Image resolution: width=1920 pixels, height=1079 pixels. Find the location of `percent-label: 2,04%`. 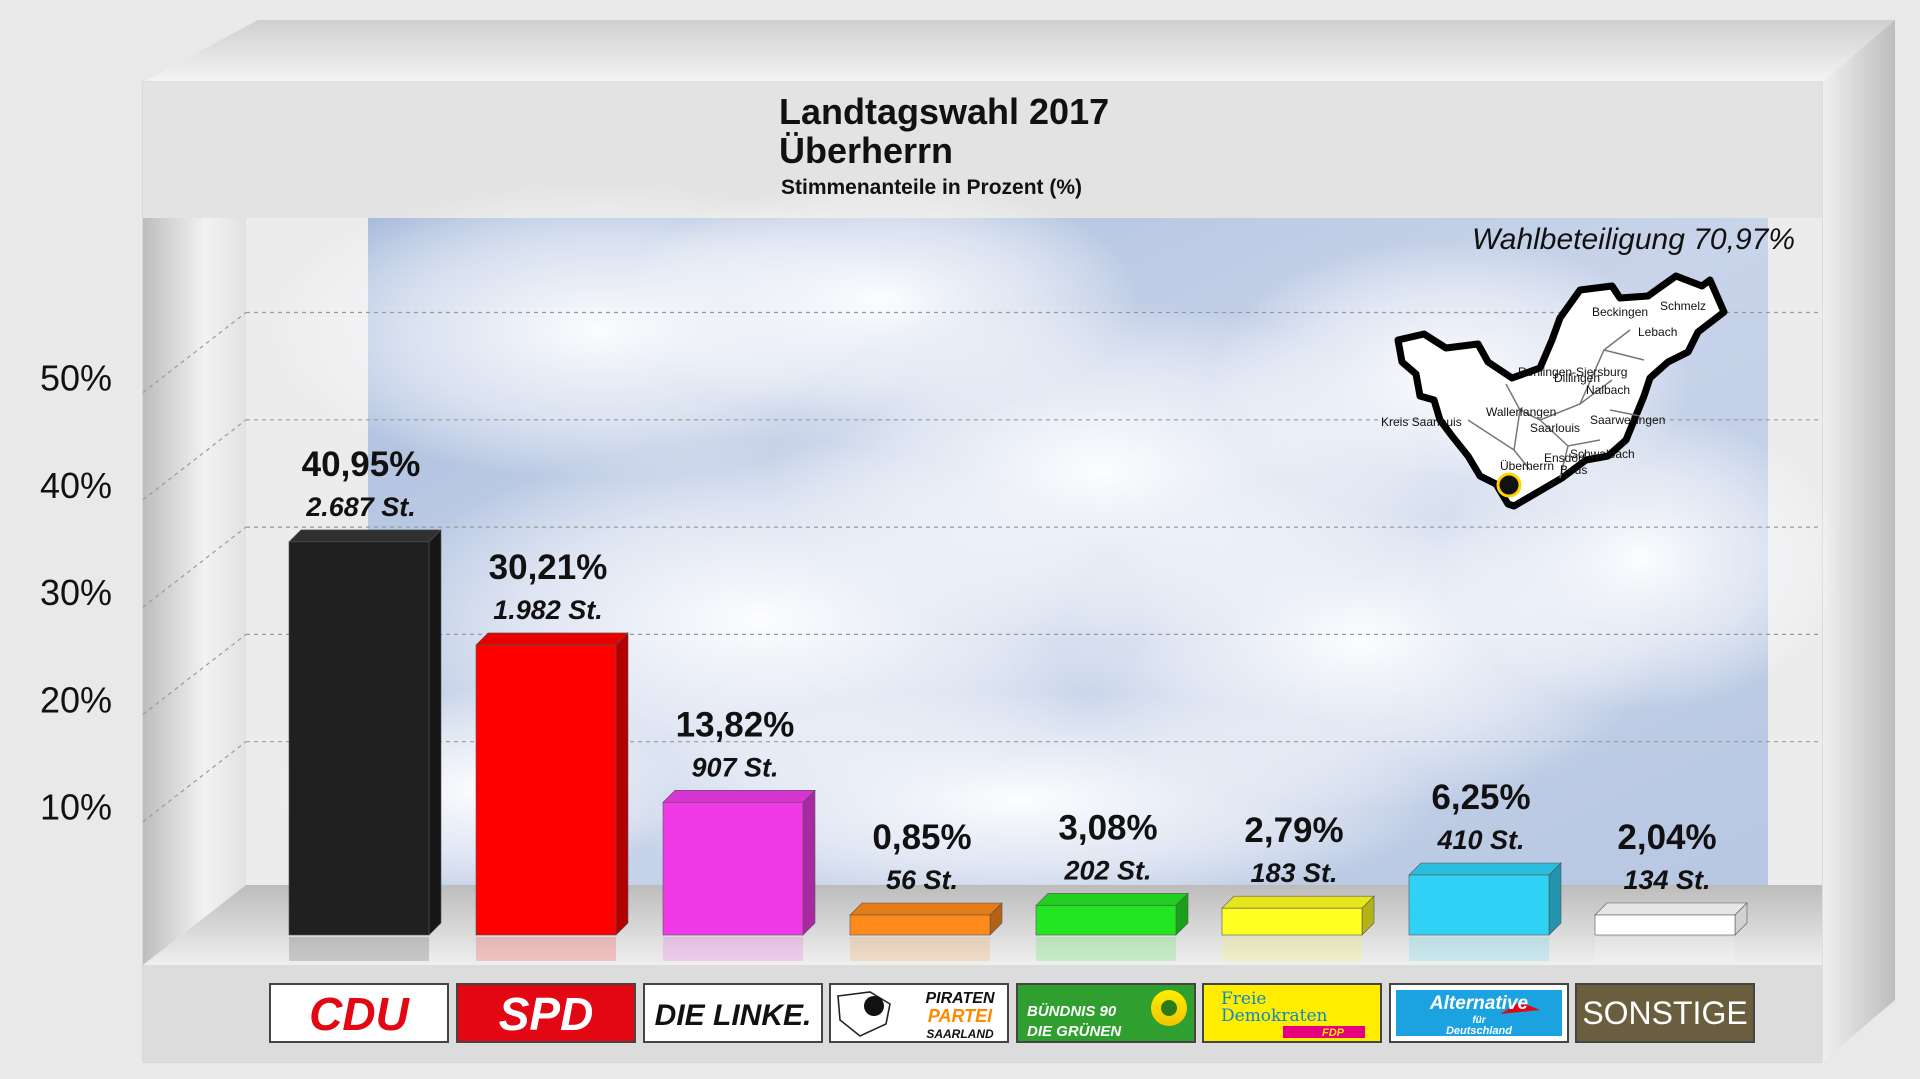

percent-label: 2,04% is located at coordinates (1666, 837).